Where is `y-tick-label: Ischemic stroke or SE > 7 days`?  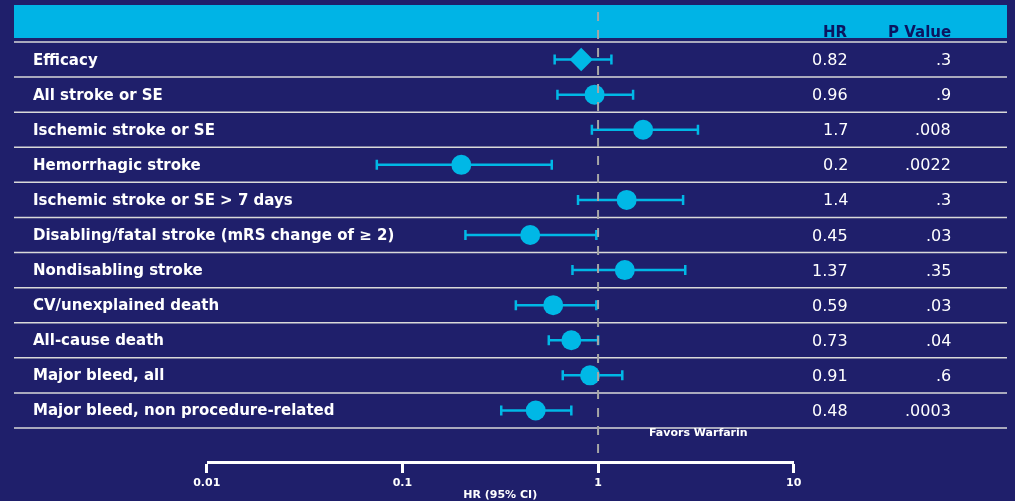
y-tick-label: Ischemic stroke or SE > 7 days is located at coordinates (163, 200).